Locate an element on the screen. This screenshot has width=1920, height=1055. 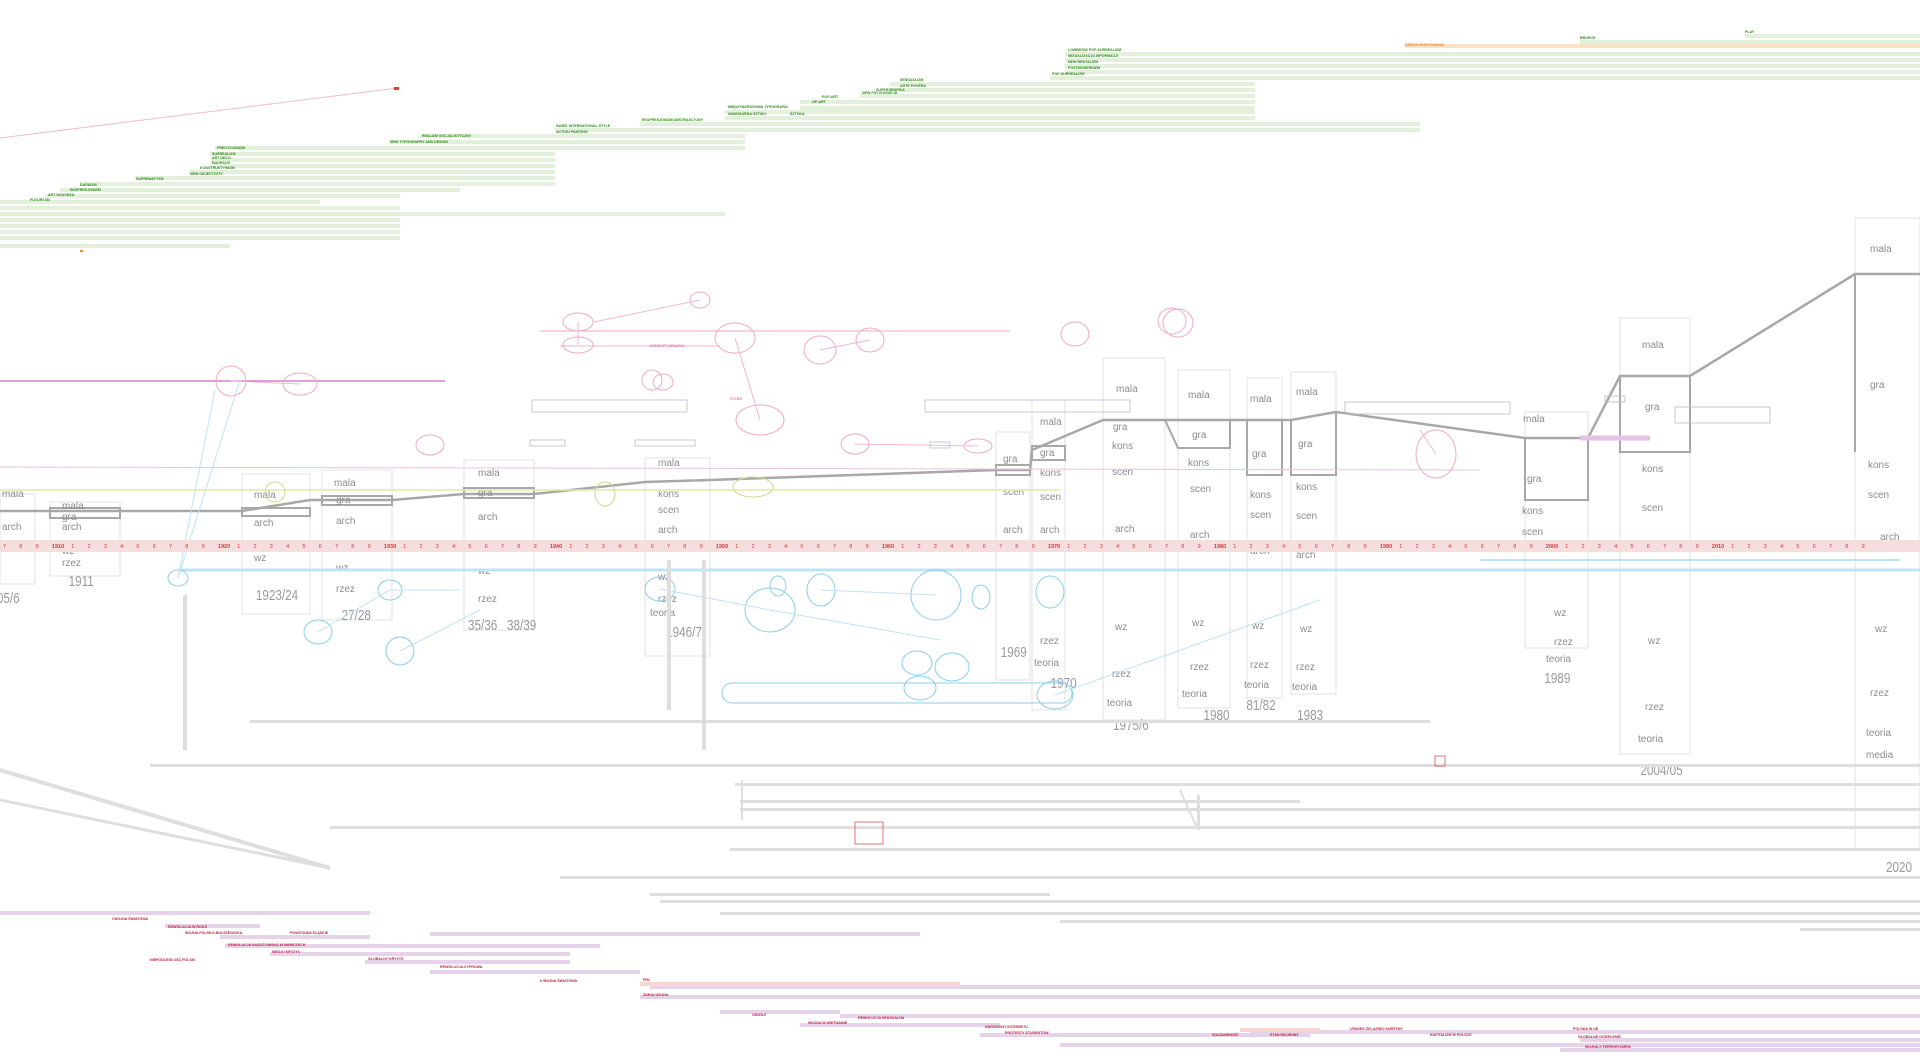
timeline-year-digit: 2 is located at coordinates (1085, 547).